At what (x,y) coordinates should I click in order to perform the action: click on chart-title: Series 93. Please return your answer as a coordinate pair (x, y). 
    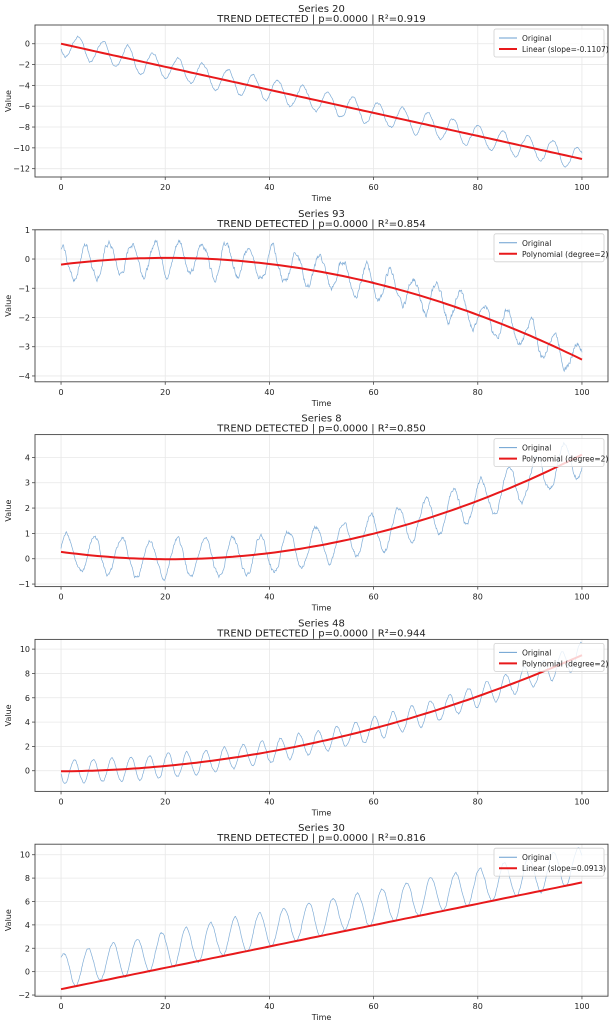
    Looking at the image, I should click on (321, 214).